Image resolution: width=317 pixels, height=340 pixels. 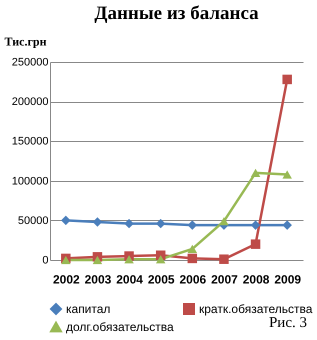 I want to click on y-tick-label: 200000, so click(x=30, y=102).